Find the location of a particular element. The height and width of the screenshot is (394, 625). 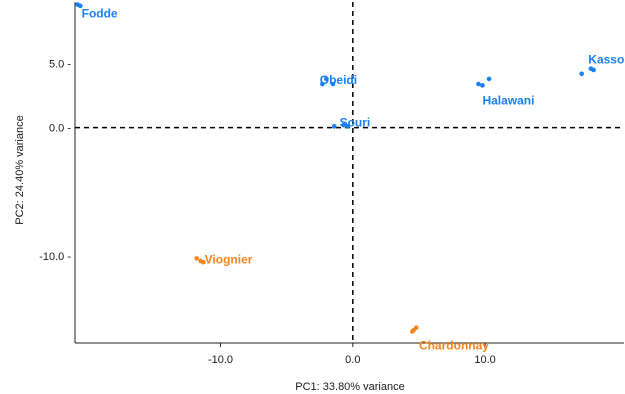

point-label-kassoufi: Kassoufi is located at coordinates (606, 60).